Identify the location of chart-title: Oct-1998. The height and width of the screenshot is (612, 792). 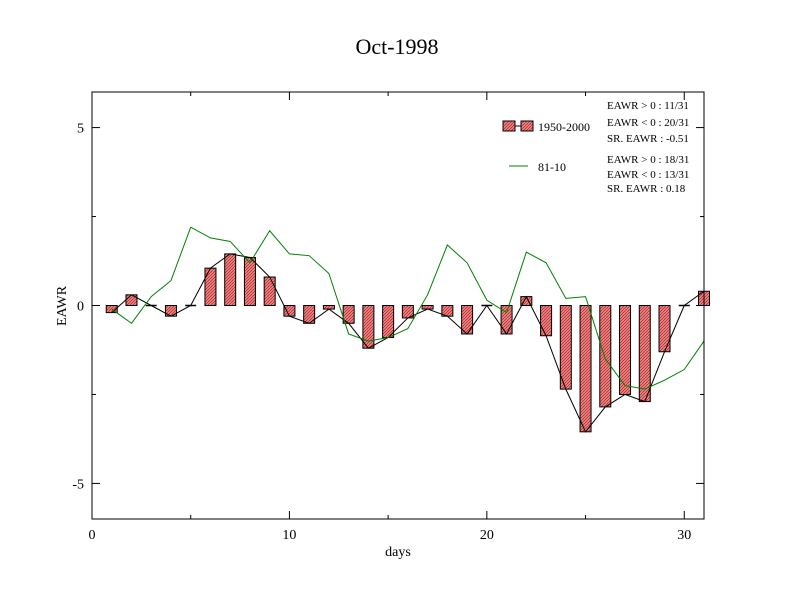
(396, 46).